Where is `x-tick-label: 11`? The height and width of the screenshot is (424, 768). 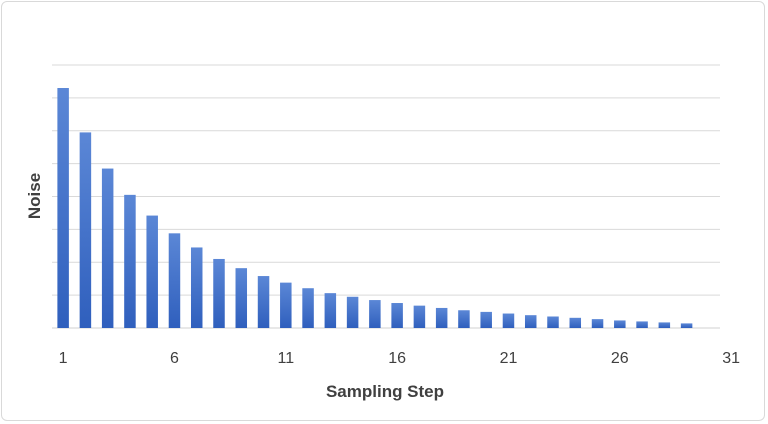 x-tick-label: 11 is located at coordinates (285, 358).